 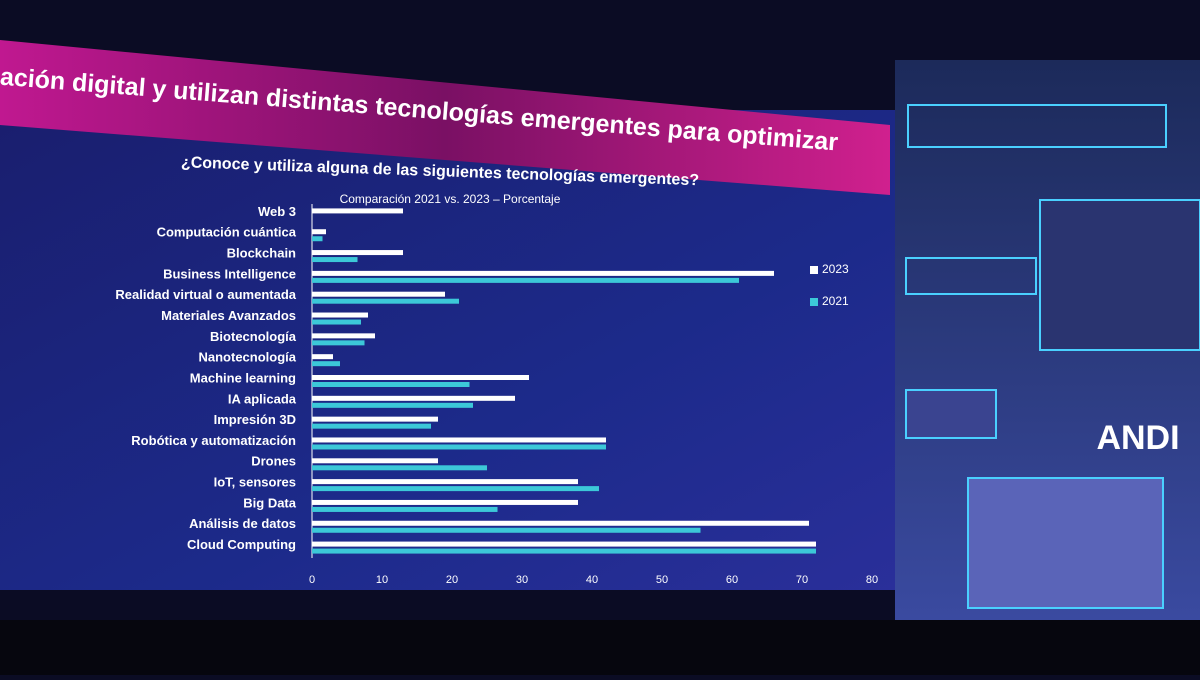 What do you see at coordinates (253, 336) in the screenshot?
I see `y-tick-label: Biotecnología` at bounding box center [253, 336].